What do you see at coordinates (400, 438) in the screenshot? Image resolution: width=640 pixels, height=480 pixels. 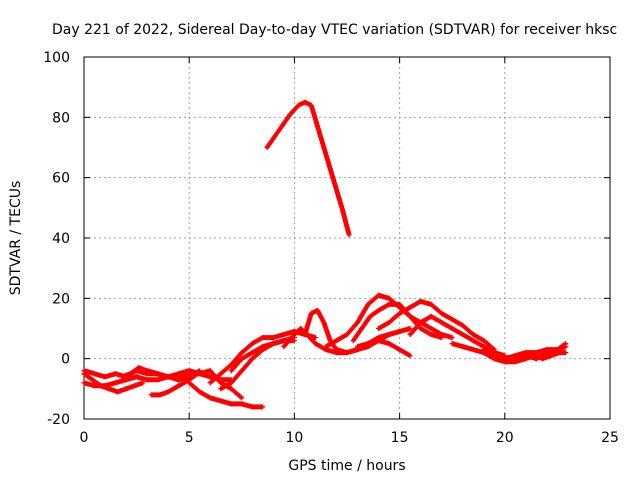 I see `x-tick-label: 15` at bounding box center [400, 438].